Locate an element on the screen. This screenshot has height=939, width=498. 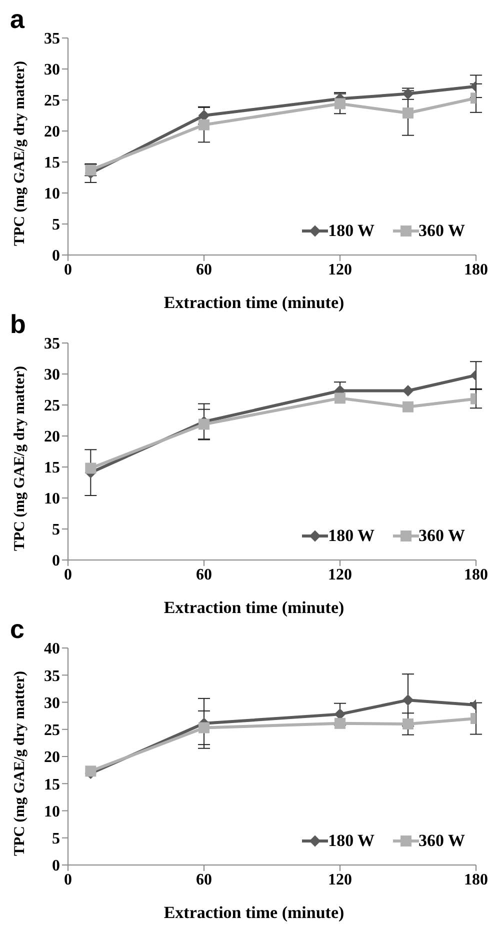
chart-title: c is located at coordinates (17, 629).